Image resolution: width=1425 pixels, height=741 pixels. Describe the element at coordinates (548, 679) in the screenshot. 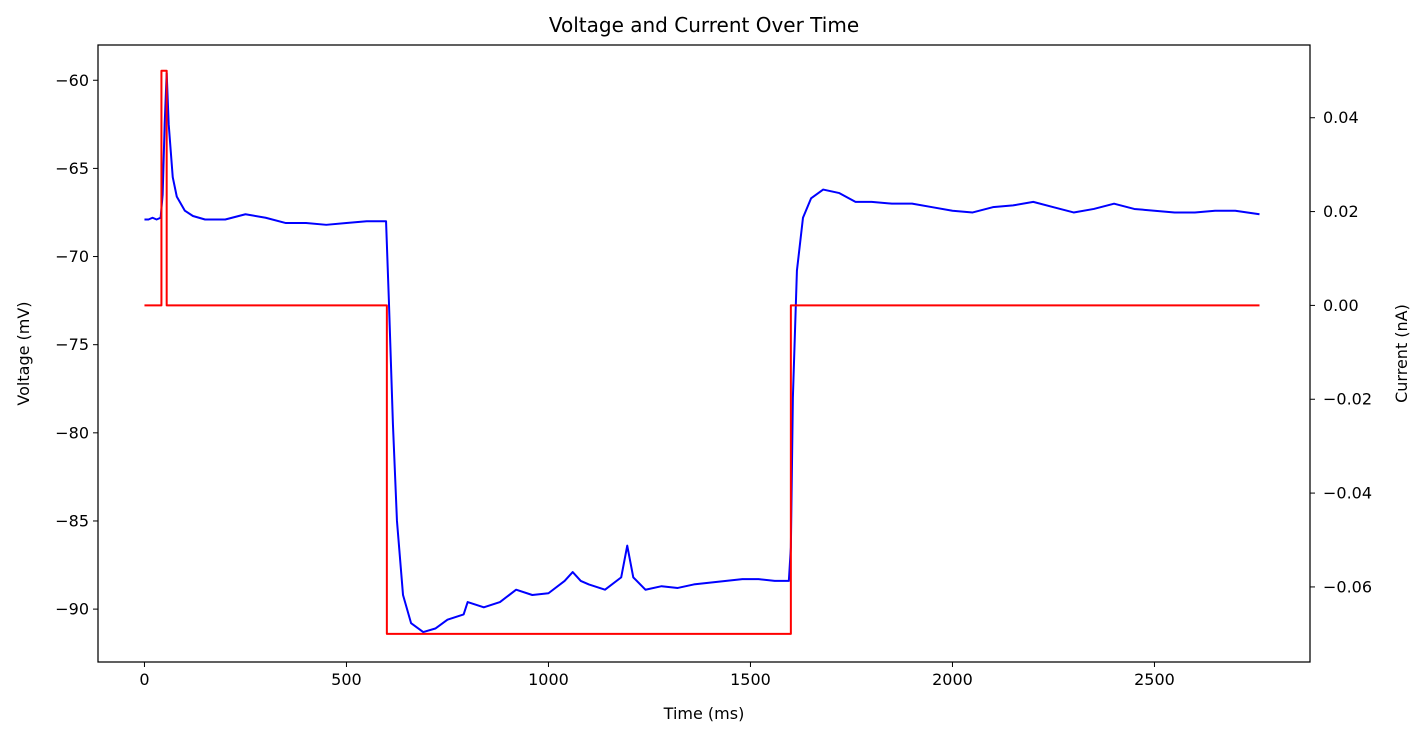

I see `x-tick-label: 1000` at that location.